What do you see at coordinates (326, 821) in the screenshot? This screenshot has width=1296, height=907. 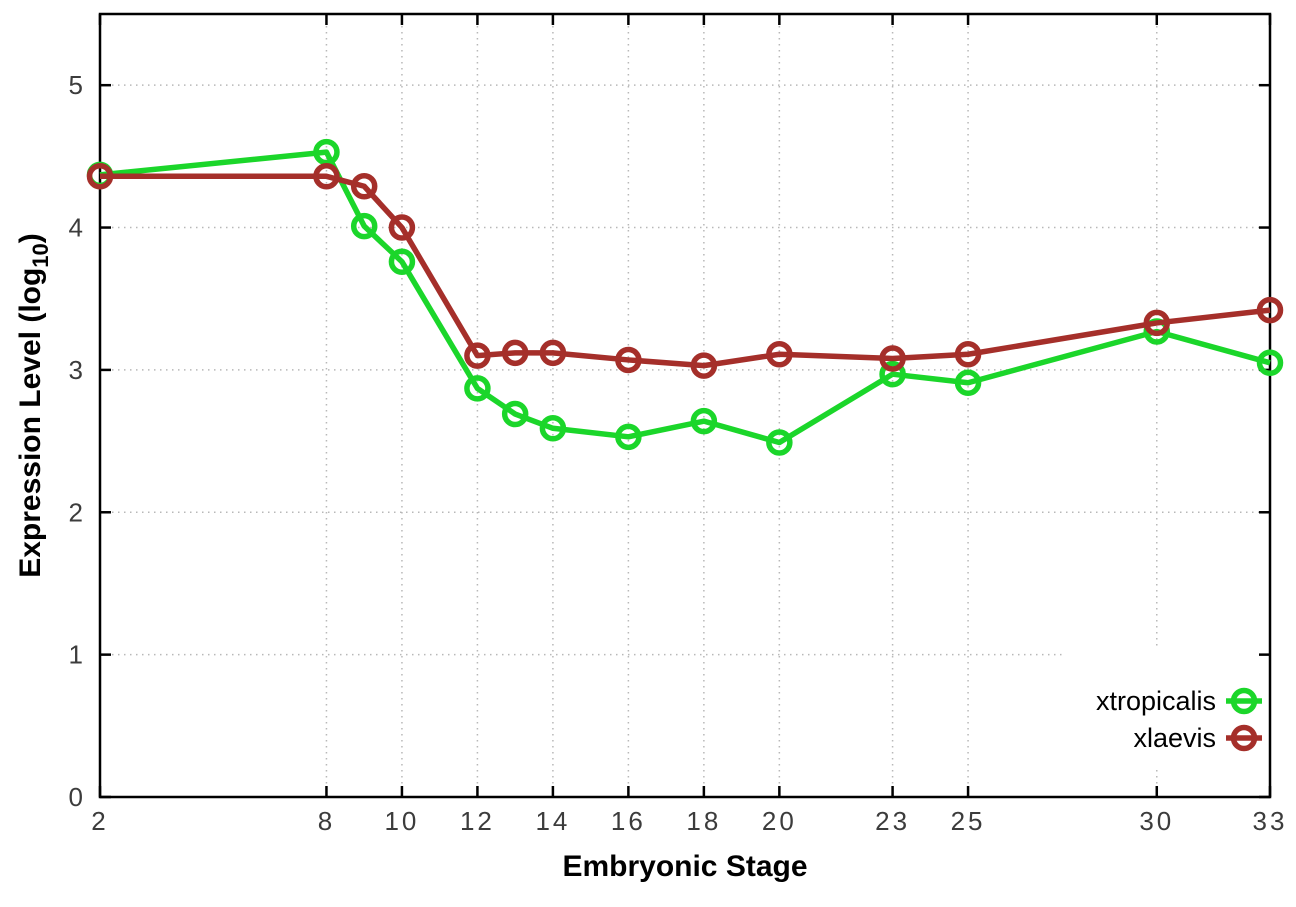 I see `x-tick-label: 8` at bounding box center [326, 821].